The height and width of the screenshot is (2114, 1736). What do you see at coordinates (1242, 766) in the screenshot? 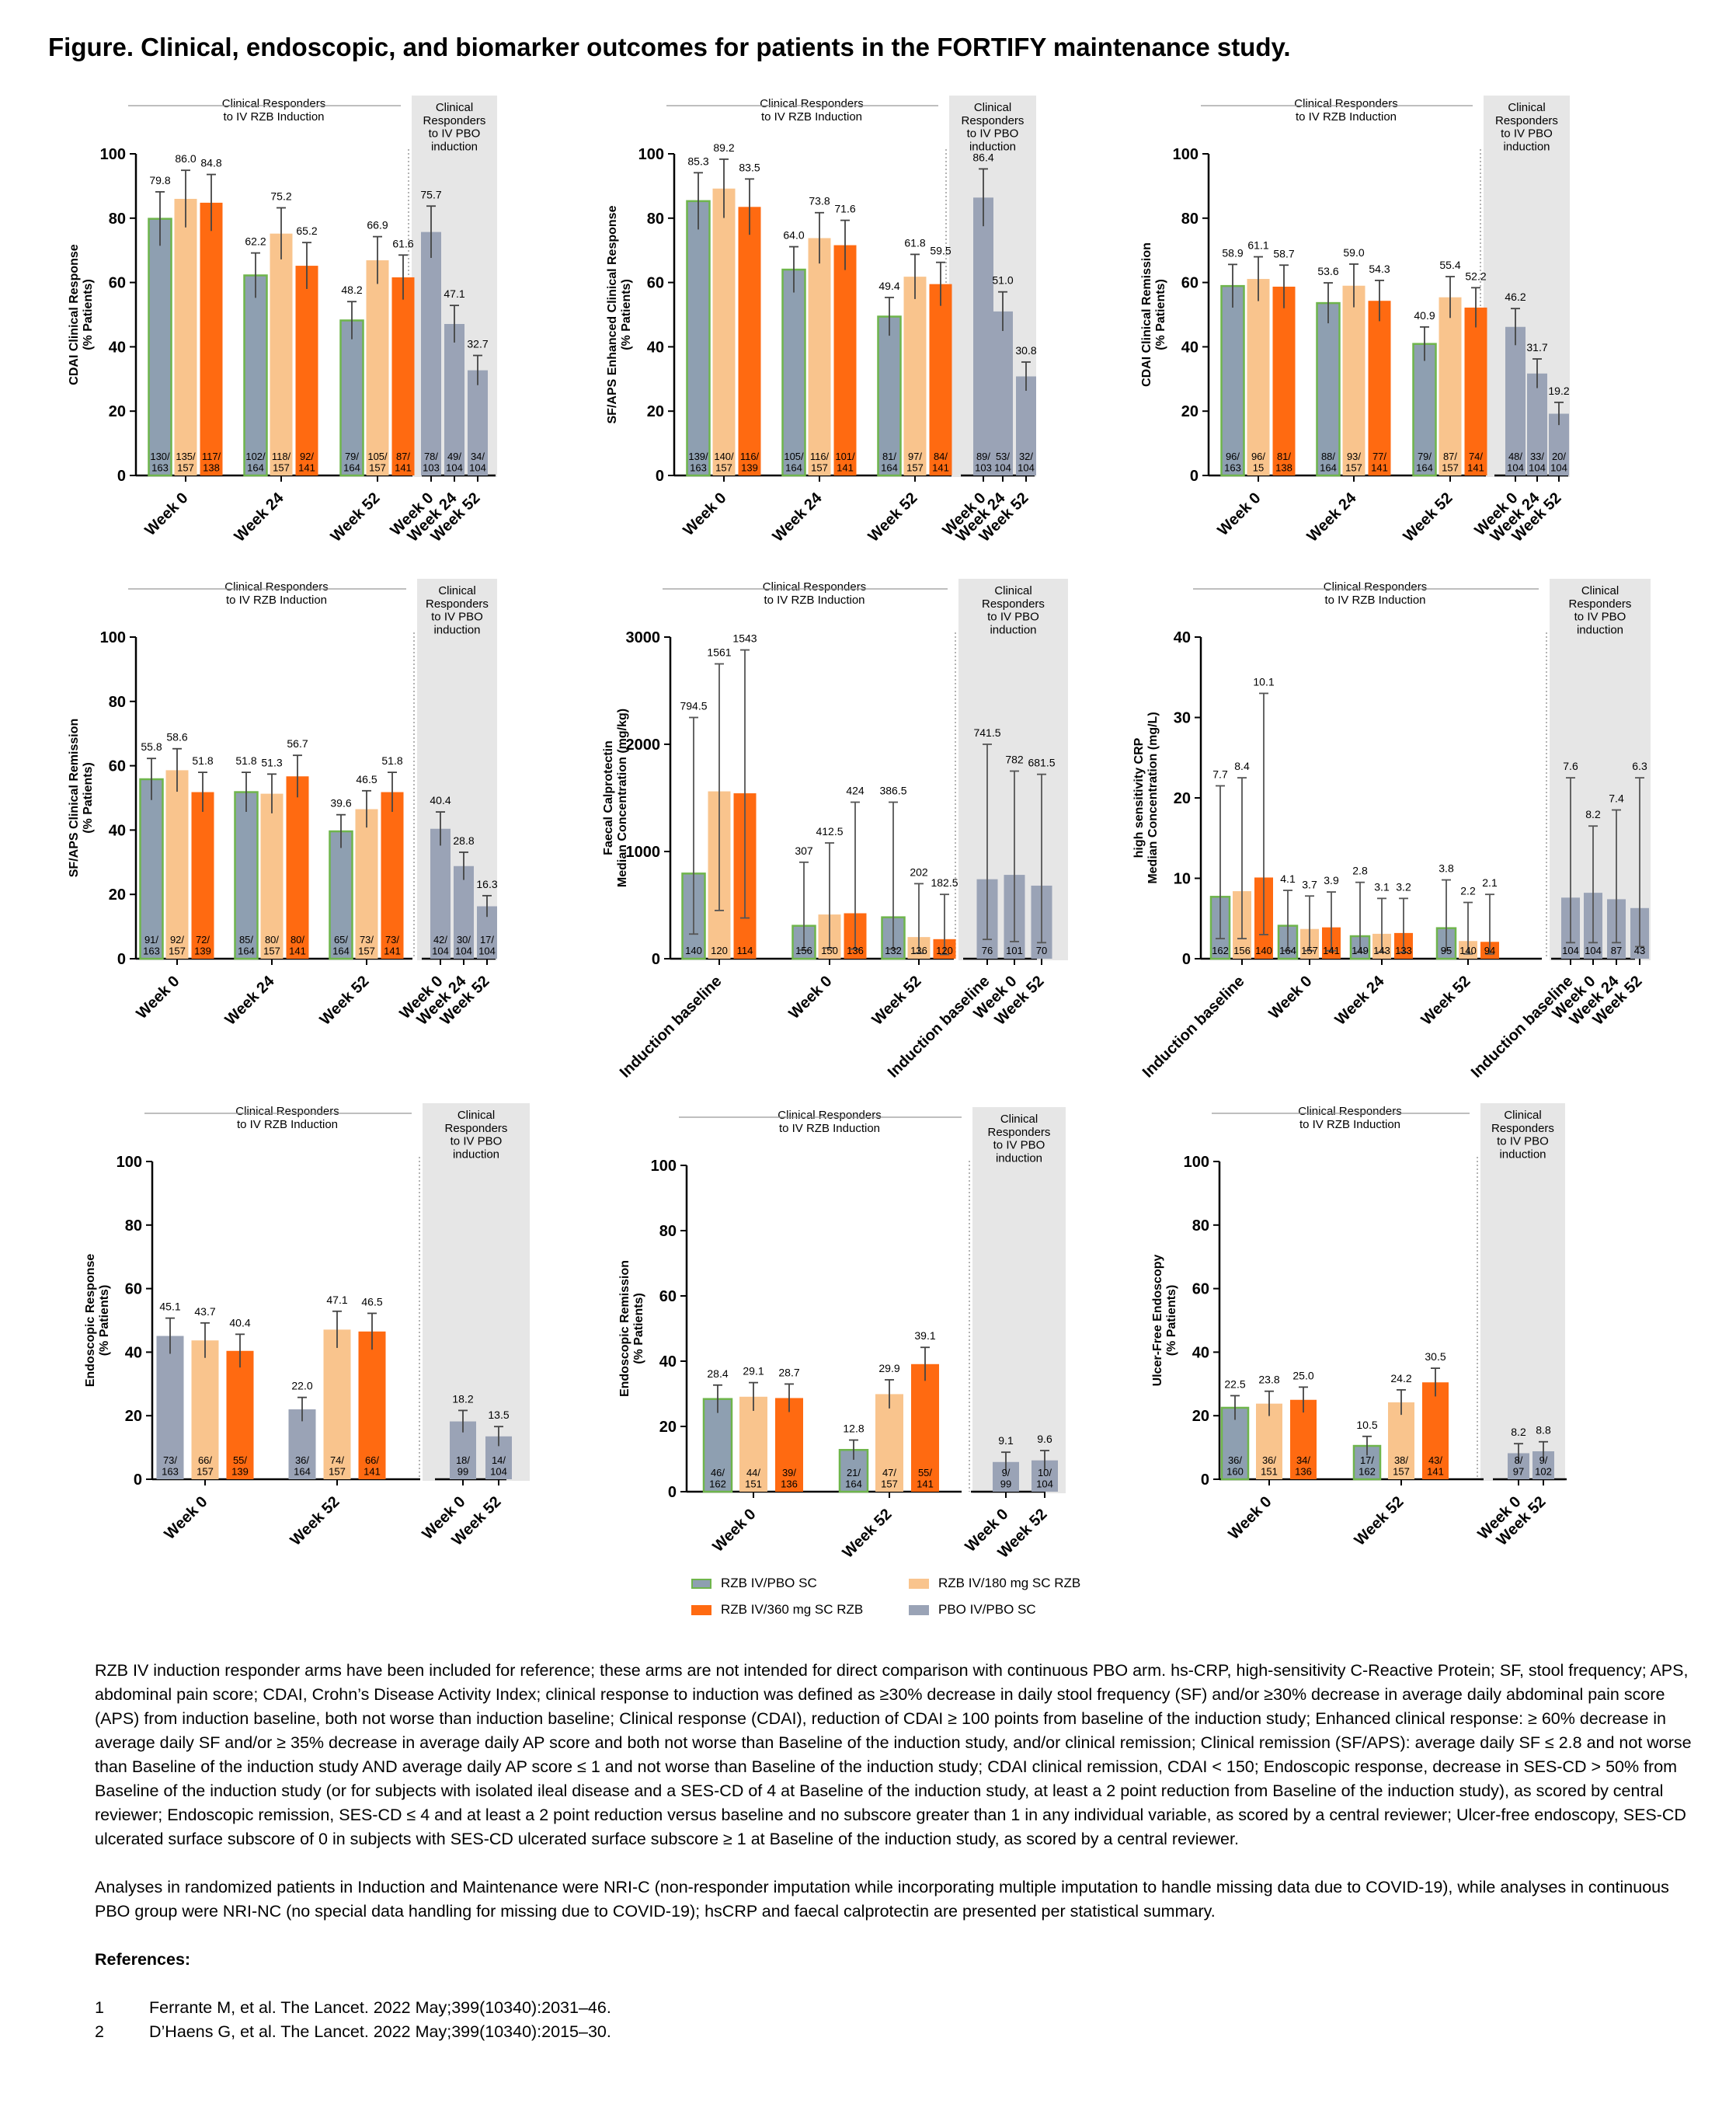
I see `data-label: 8.4` at bounding box center [1242, 766].